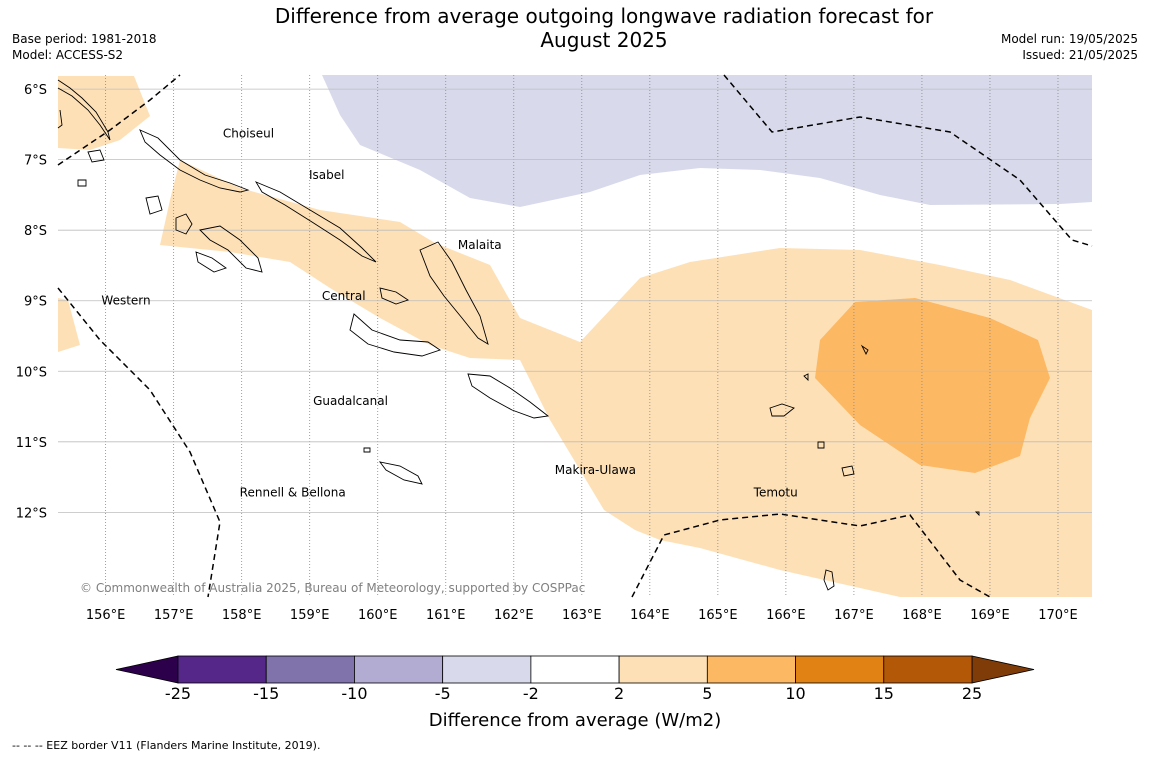 The height and width of the screenshot is (758, 1150). Describe the element at coordinates (806, 377) in the screenshot. I see `reef-islands-coast` at that location.